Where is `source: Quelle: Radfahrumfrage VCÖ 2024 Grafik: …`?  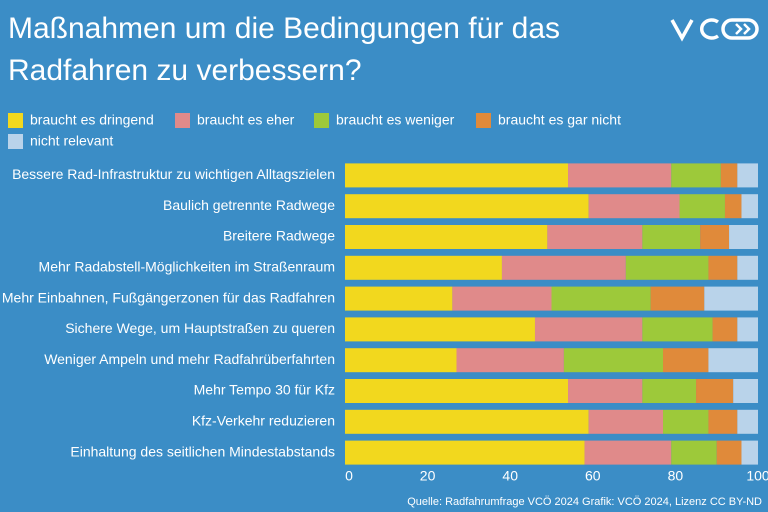 source: Quelle: Radfahrumfrage VCÖ 2024 Grafik: … is located at coordinates (584, 502).